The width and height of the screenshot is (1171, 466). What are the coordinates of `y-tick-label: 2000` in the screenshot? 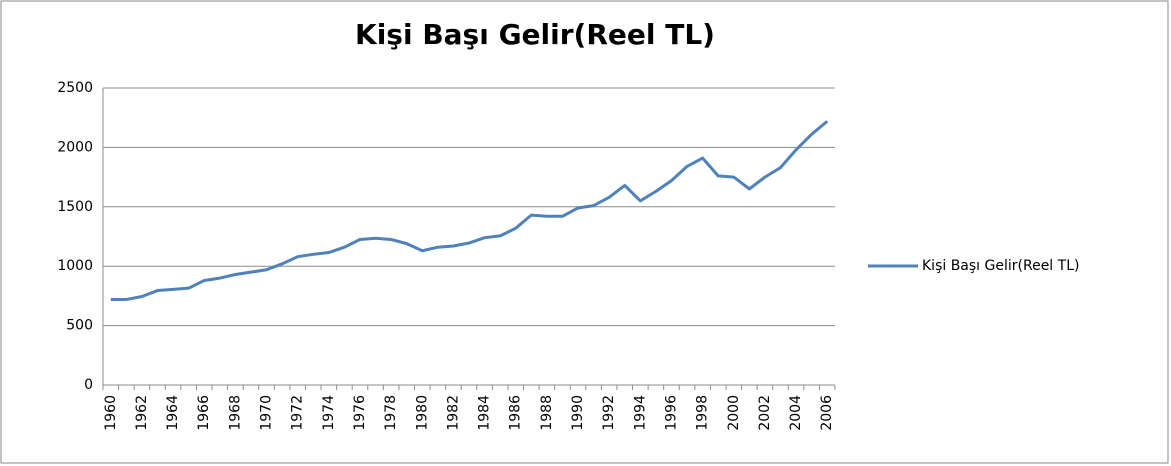 It's located at (75, 147).